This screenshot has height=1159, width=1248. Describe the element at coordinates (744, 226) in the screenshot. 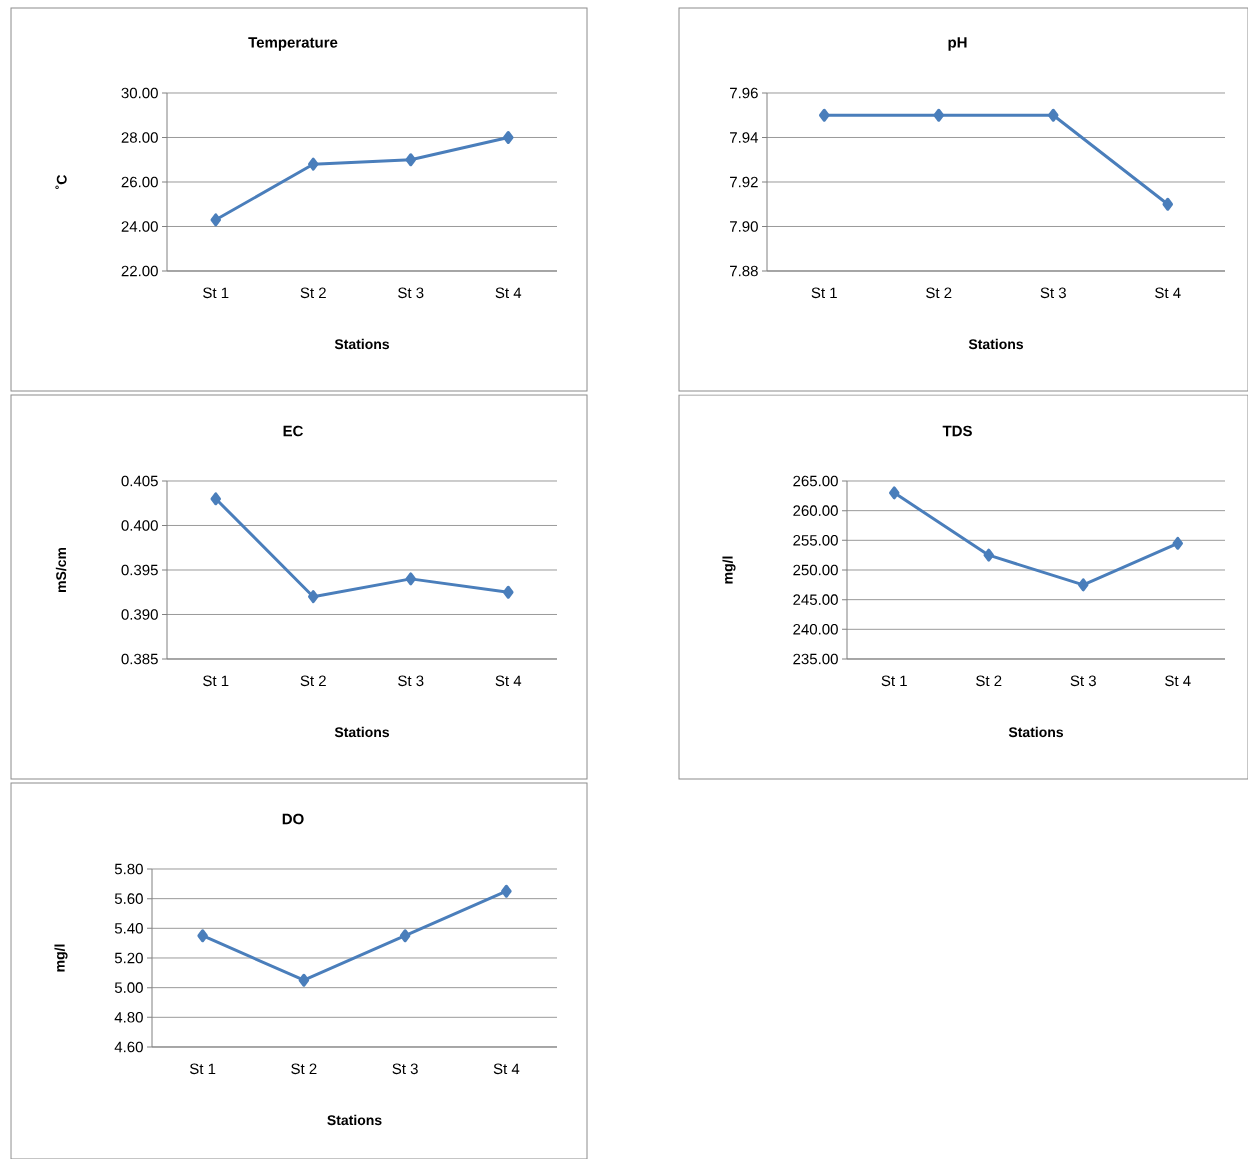

I see `y-tick-label: 7.90` at that location.